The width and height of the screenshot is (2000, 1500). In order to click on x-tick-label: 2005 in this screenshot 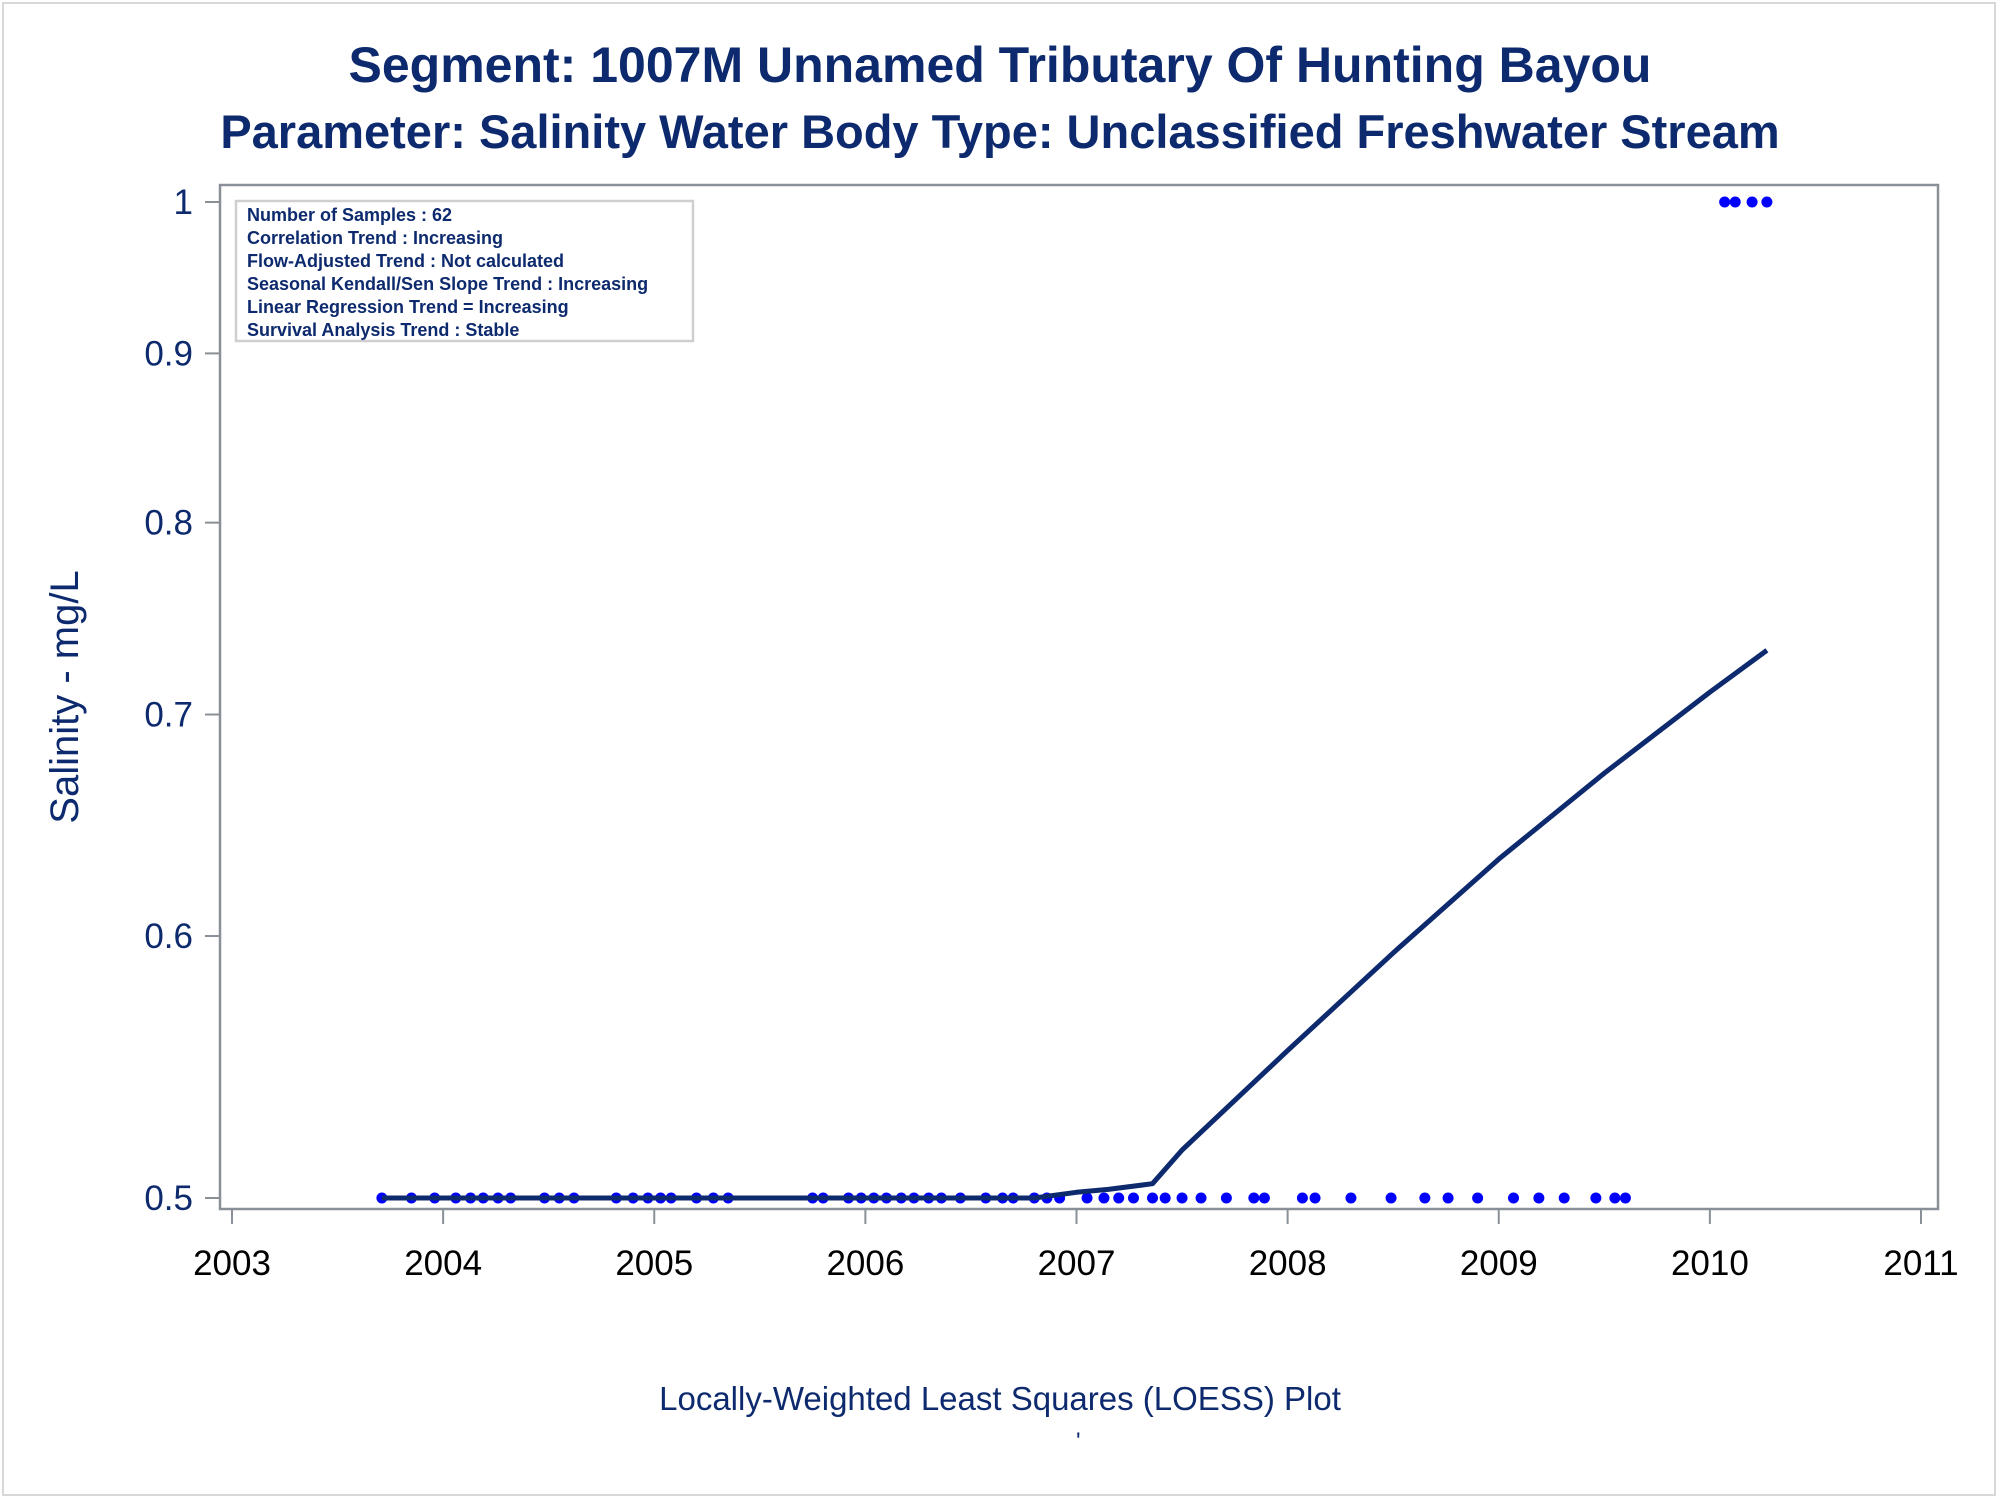, I will do `click(654, 1263)`.